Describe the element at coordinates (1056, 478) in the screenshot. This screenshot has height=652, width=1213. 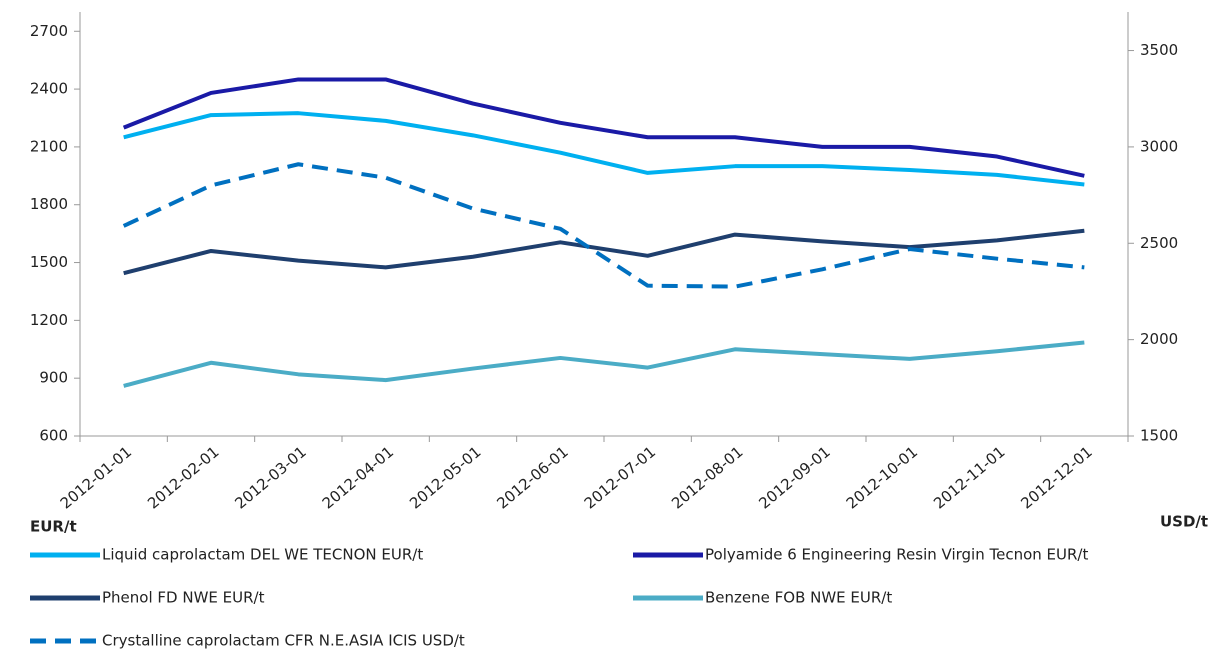
I see `x-tick-label: 2012-12-01` at that location.